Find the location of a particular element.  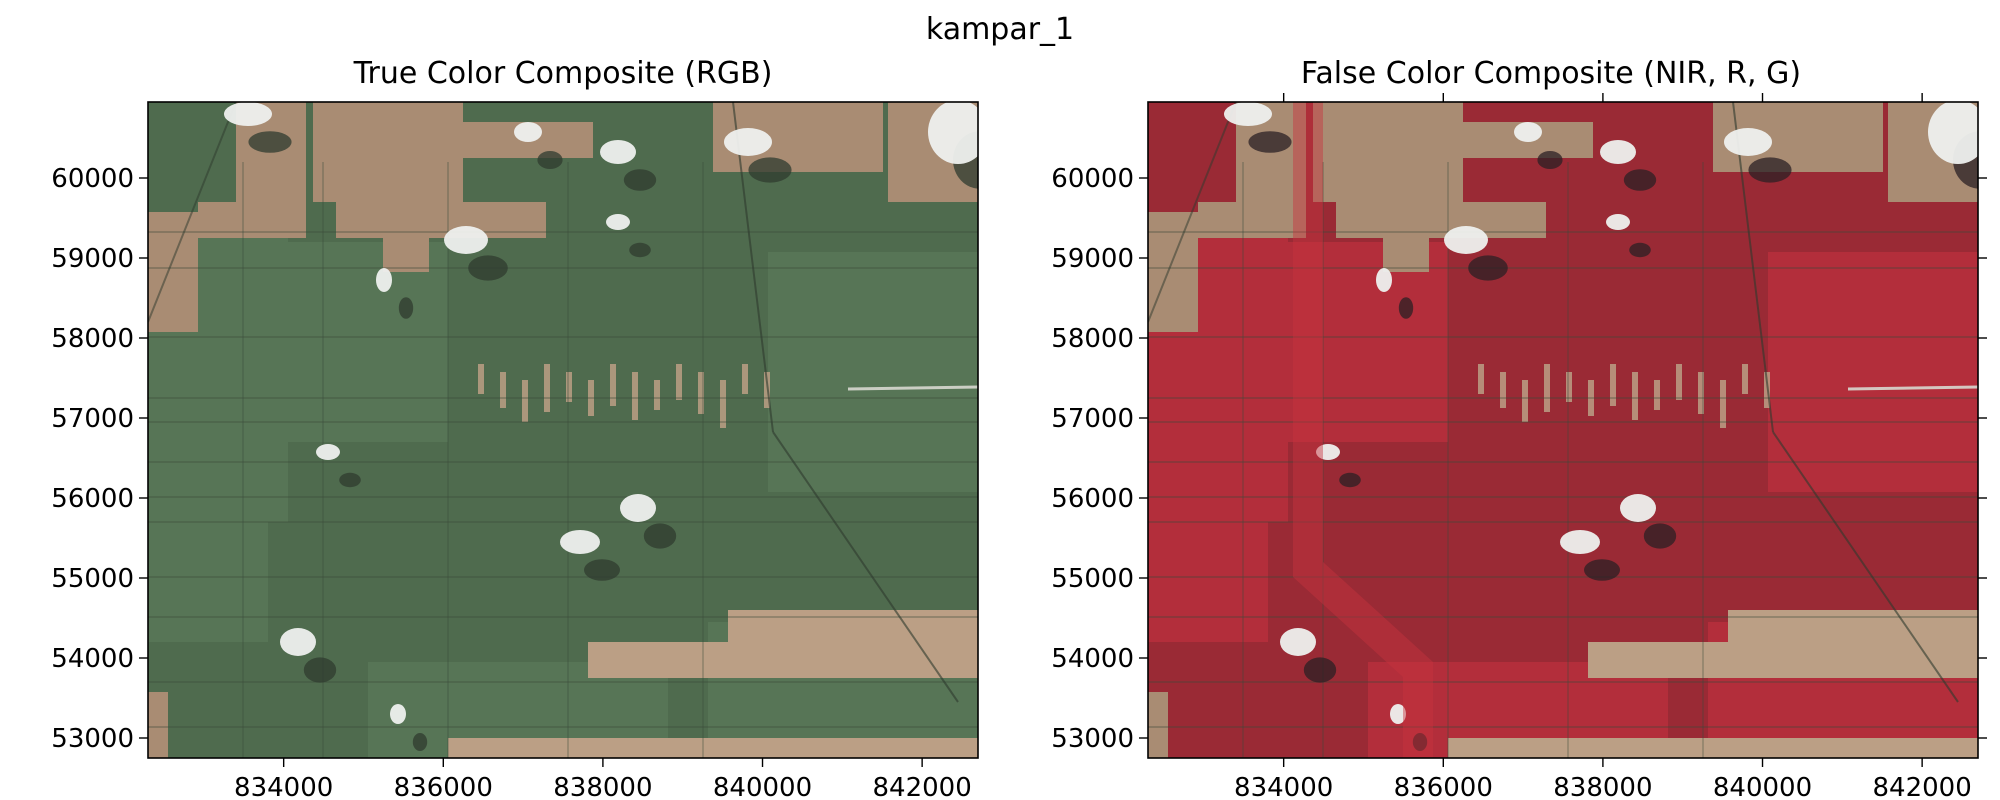

panel-title-false-color: False Color Composite (NIR, R, G) is located at coordinates (1551, 73).